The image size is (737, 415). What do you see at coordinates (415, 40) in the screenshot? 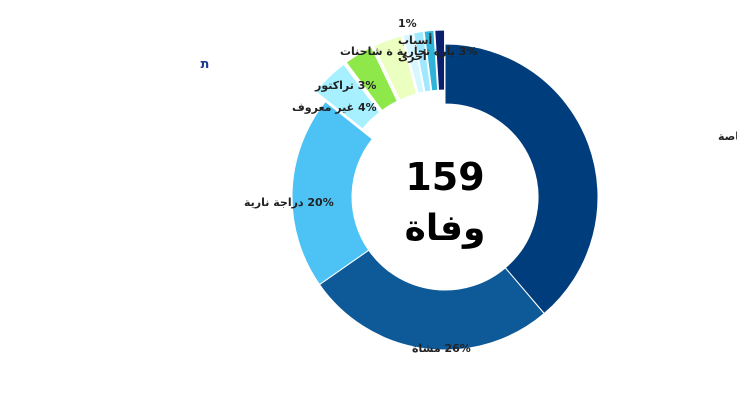
I see `label-other-line1: أسباب` at bounding box center [415, 40].